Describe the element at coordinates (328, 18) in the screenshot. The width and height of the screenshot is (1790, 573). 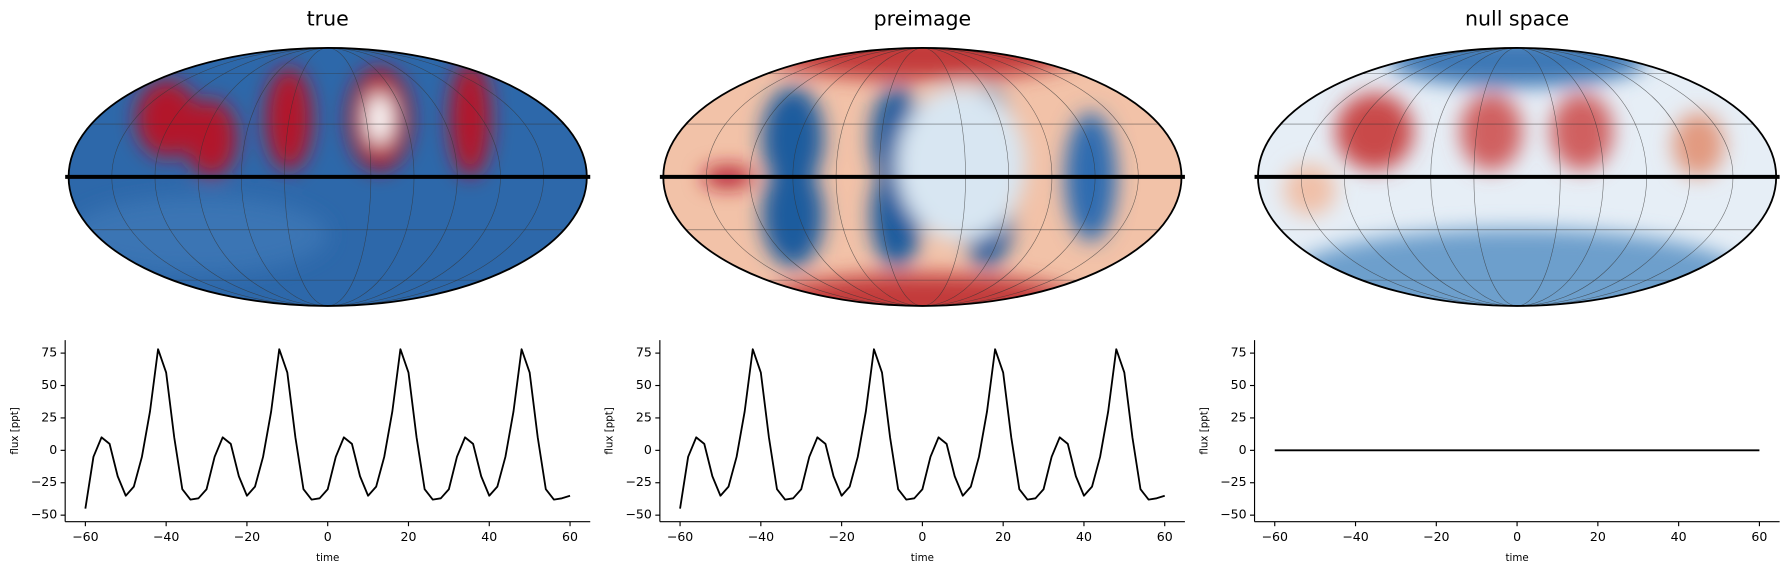
I see `map-title: true` at that location.